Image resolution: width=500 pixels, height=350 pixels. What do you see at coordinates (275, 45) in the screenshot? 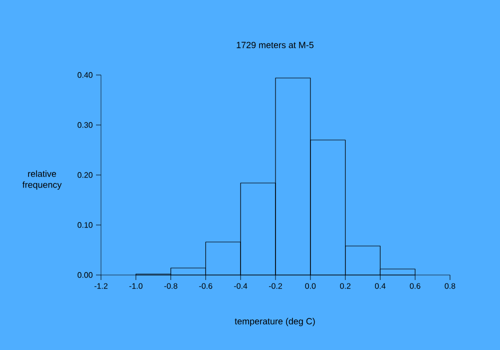
I see `chart-title: 1729 meters at M-5` at bounding box center [275, 45].